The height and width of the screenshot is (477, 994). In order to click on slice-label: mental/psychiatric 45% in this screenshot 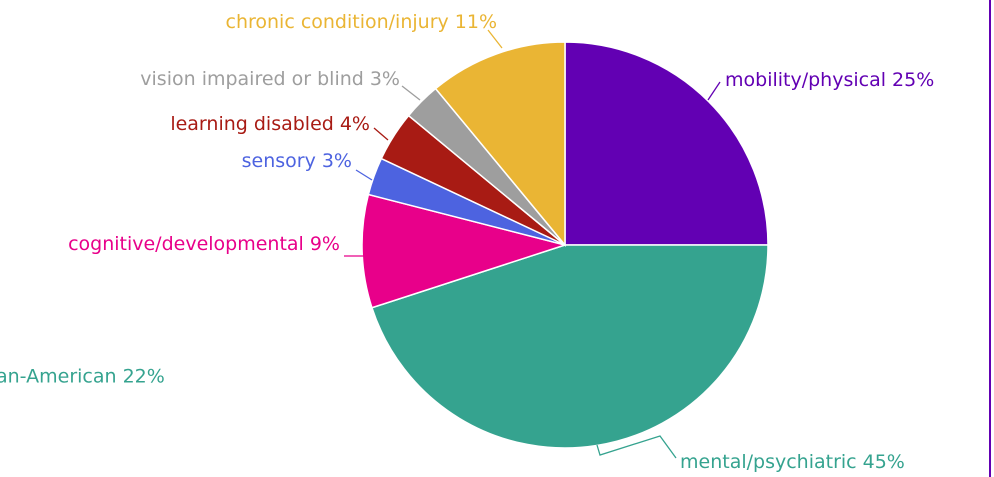, I will do `click(792, 462)`.